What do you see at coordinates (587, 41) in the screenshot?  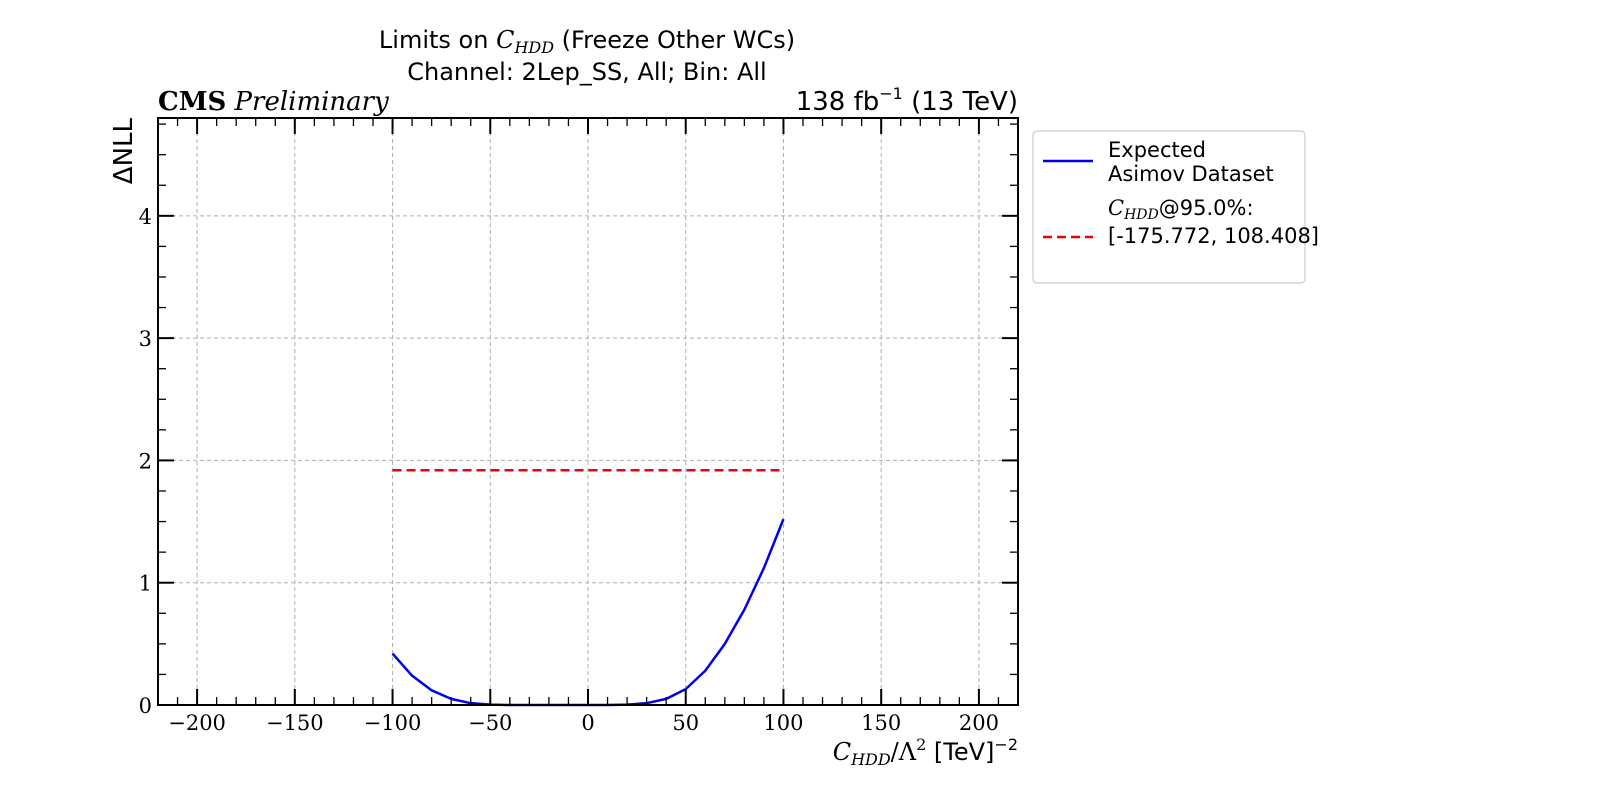 I see `chart-title-line1: Limits on CHDD (Freeze Other WCs)` at bounding box center [587, 41].